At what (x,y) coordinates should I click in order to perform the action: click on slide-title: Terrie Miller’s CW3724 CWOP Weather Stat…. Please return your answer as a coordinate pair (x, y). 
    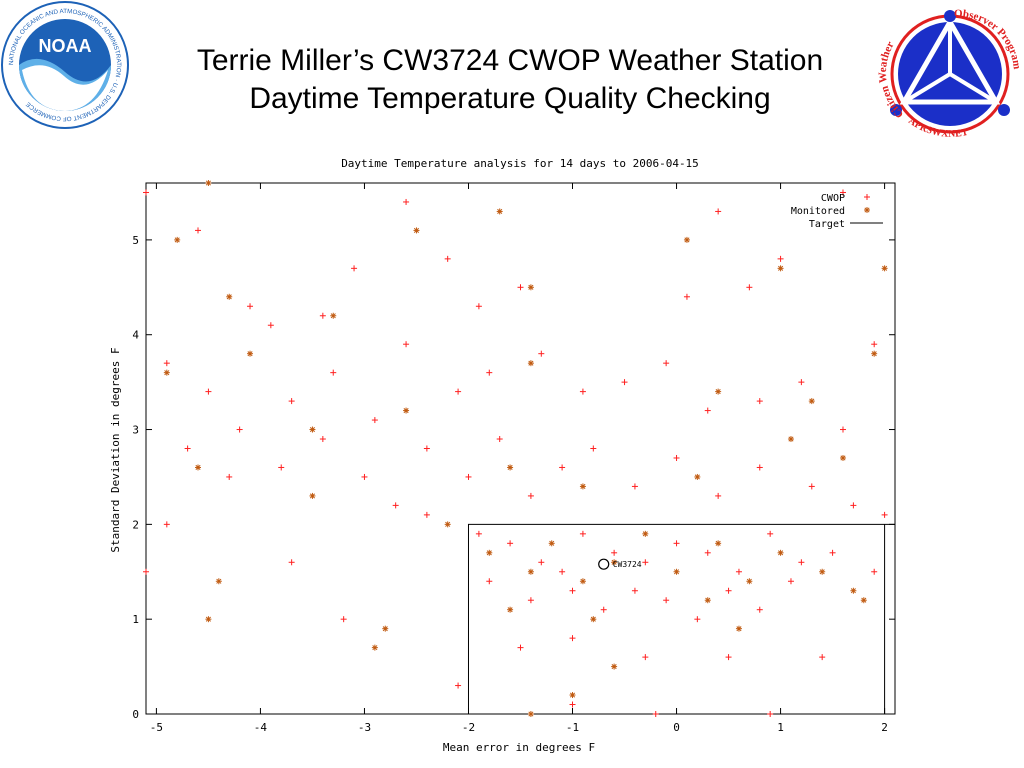
    Looking at the image, I should click on (510, 80).